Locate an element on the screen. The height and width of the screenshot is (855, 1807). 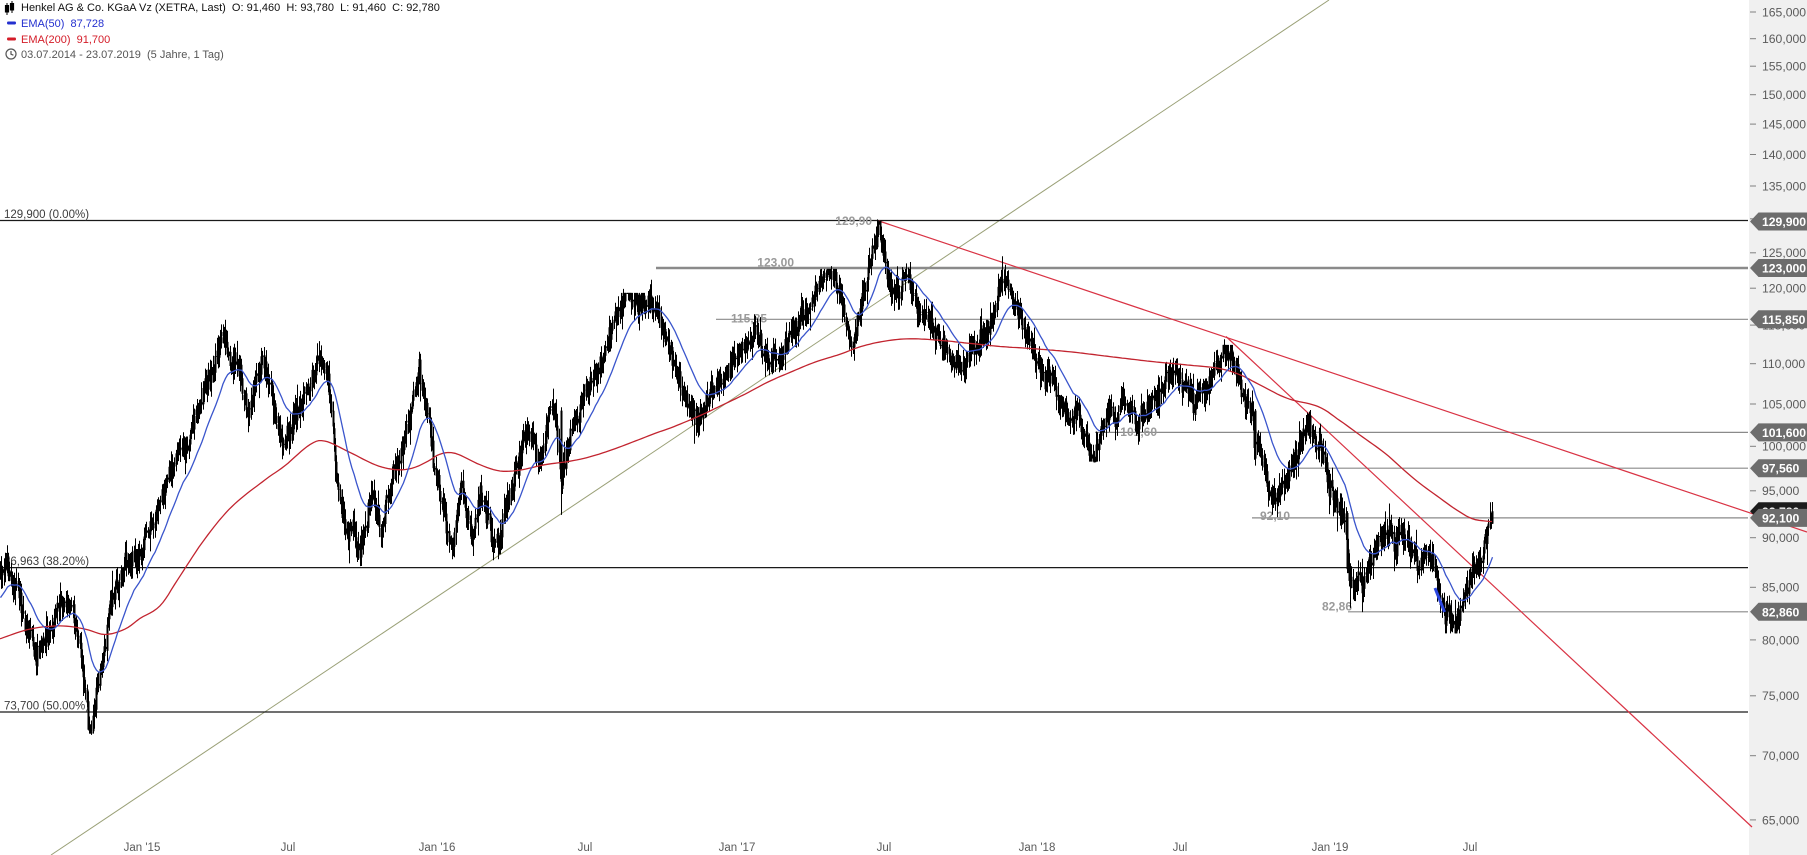
svg-text: 85,000 is located at coordinates (1780, 588).